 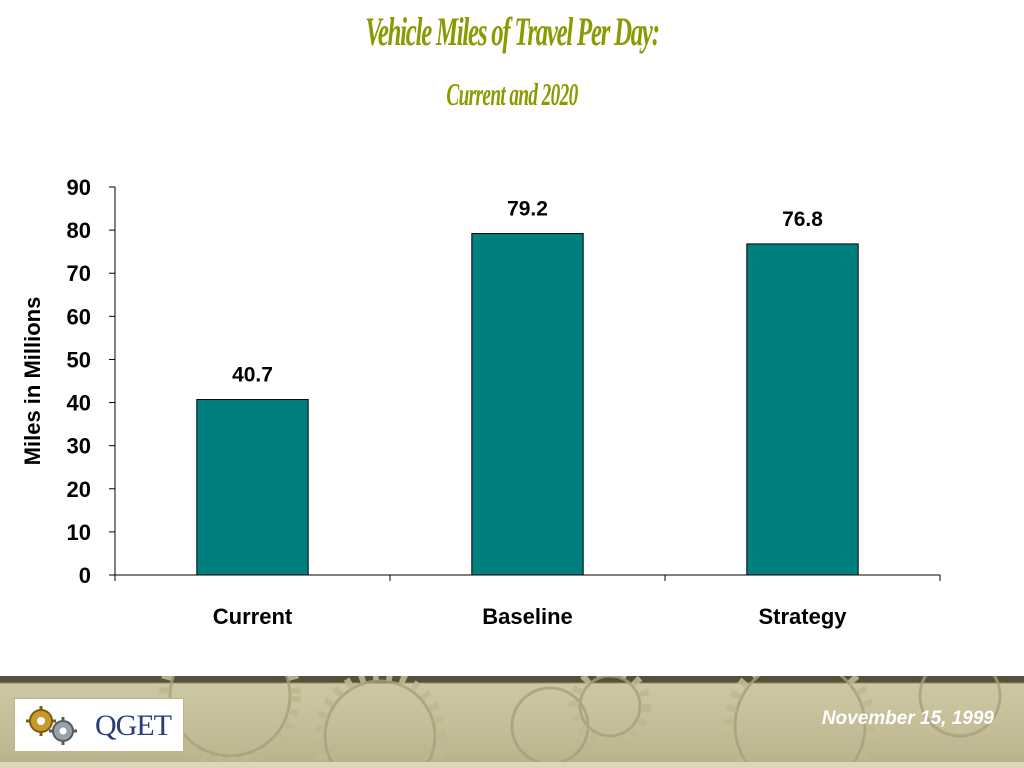 What do you see at coordinates (252, 375) in the screenshot?
I see `data-label: 40.7` at bounding box center [252, 375].